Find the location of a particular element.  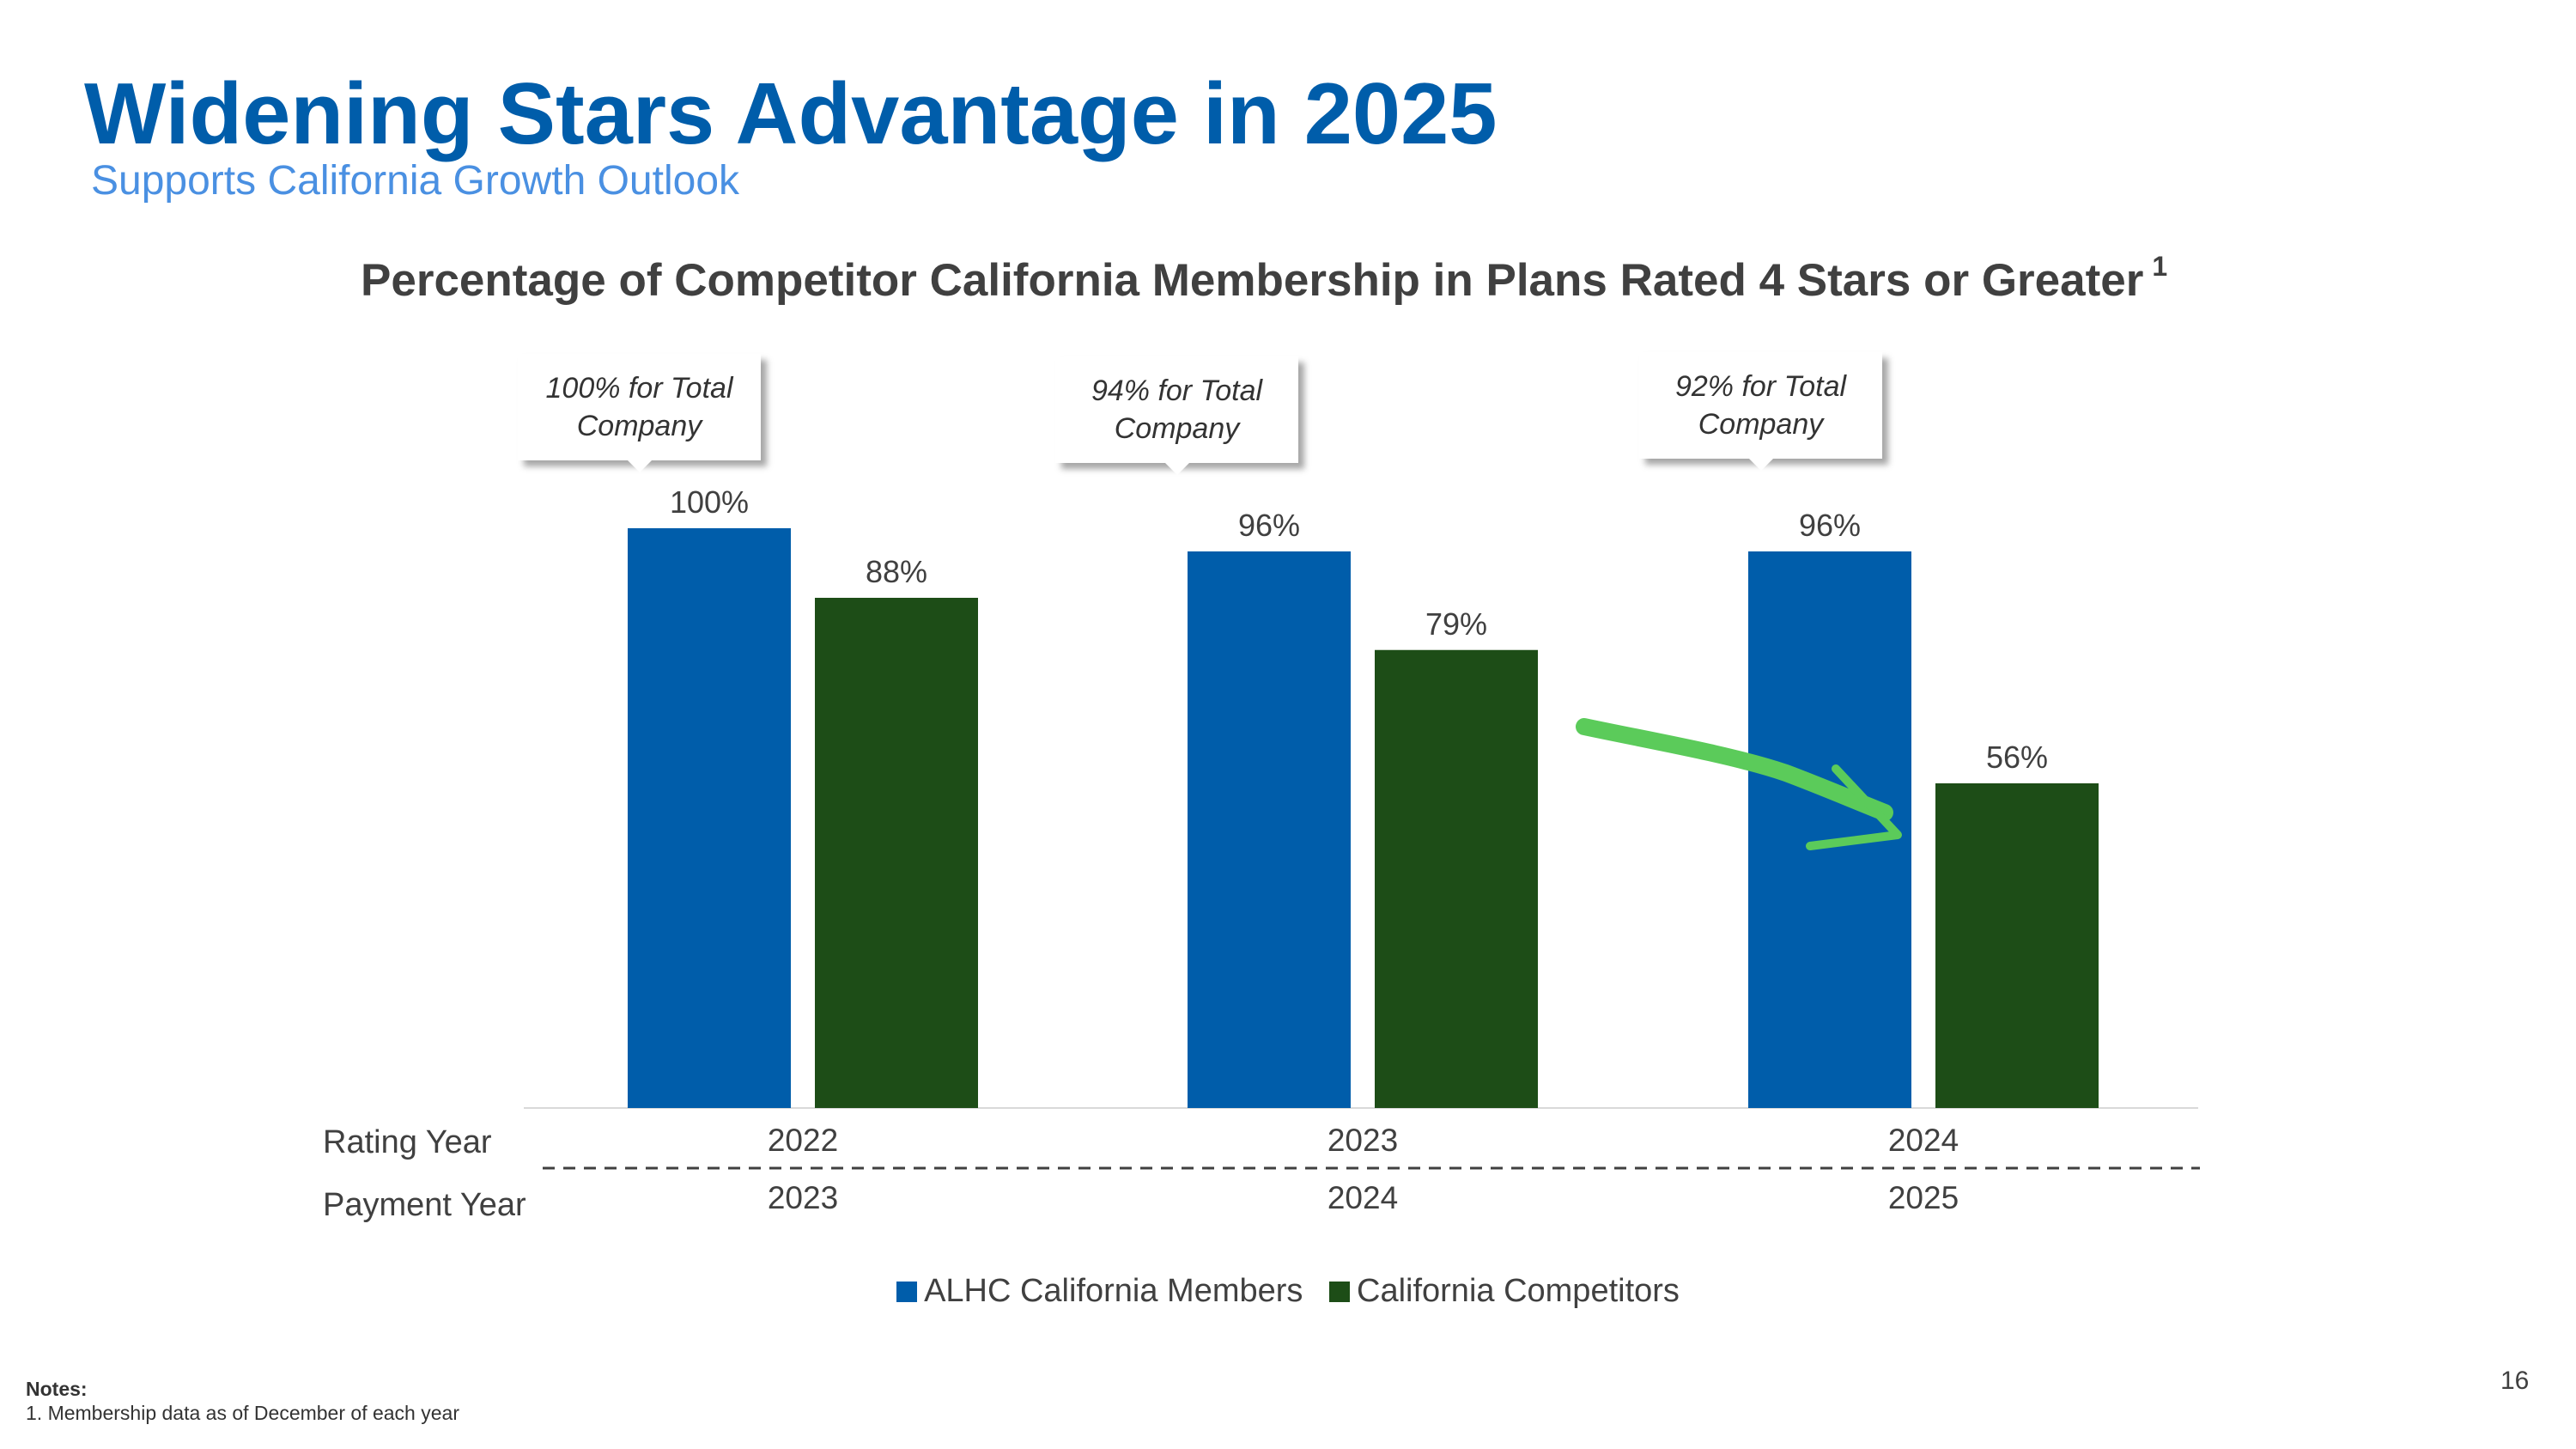

callout-total-company-2022: 100% for Total Company is located at coordinates (640, 413).